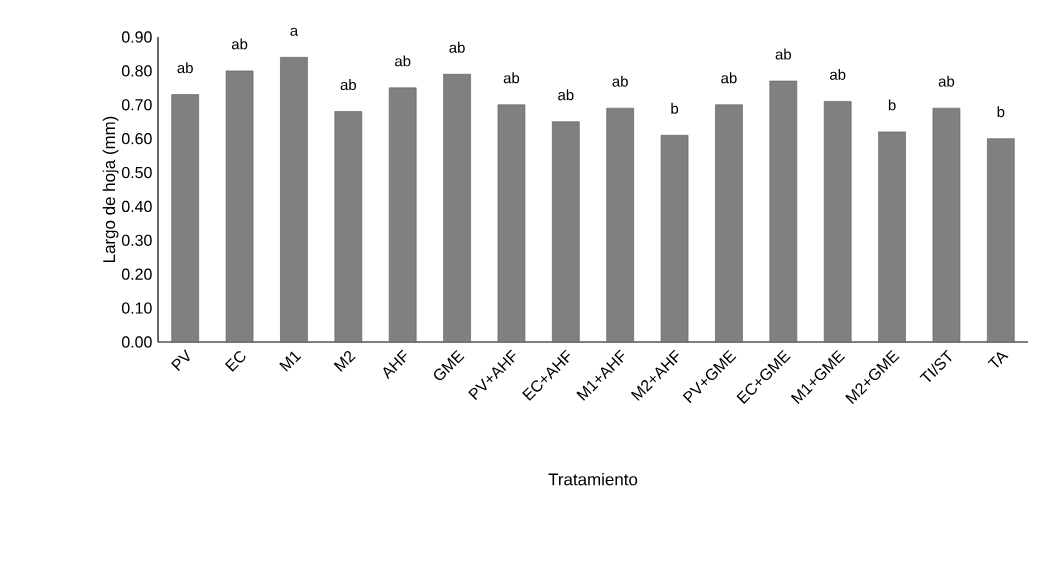 The height and width of the screenshot is (565, 1052). Describe the element at coordinates (136, 274) in the screenshot. I see `y-tick-label: 0.20` at that location.